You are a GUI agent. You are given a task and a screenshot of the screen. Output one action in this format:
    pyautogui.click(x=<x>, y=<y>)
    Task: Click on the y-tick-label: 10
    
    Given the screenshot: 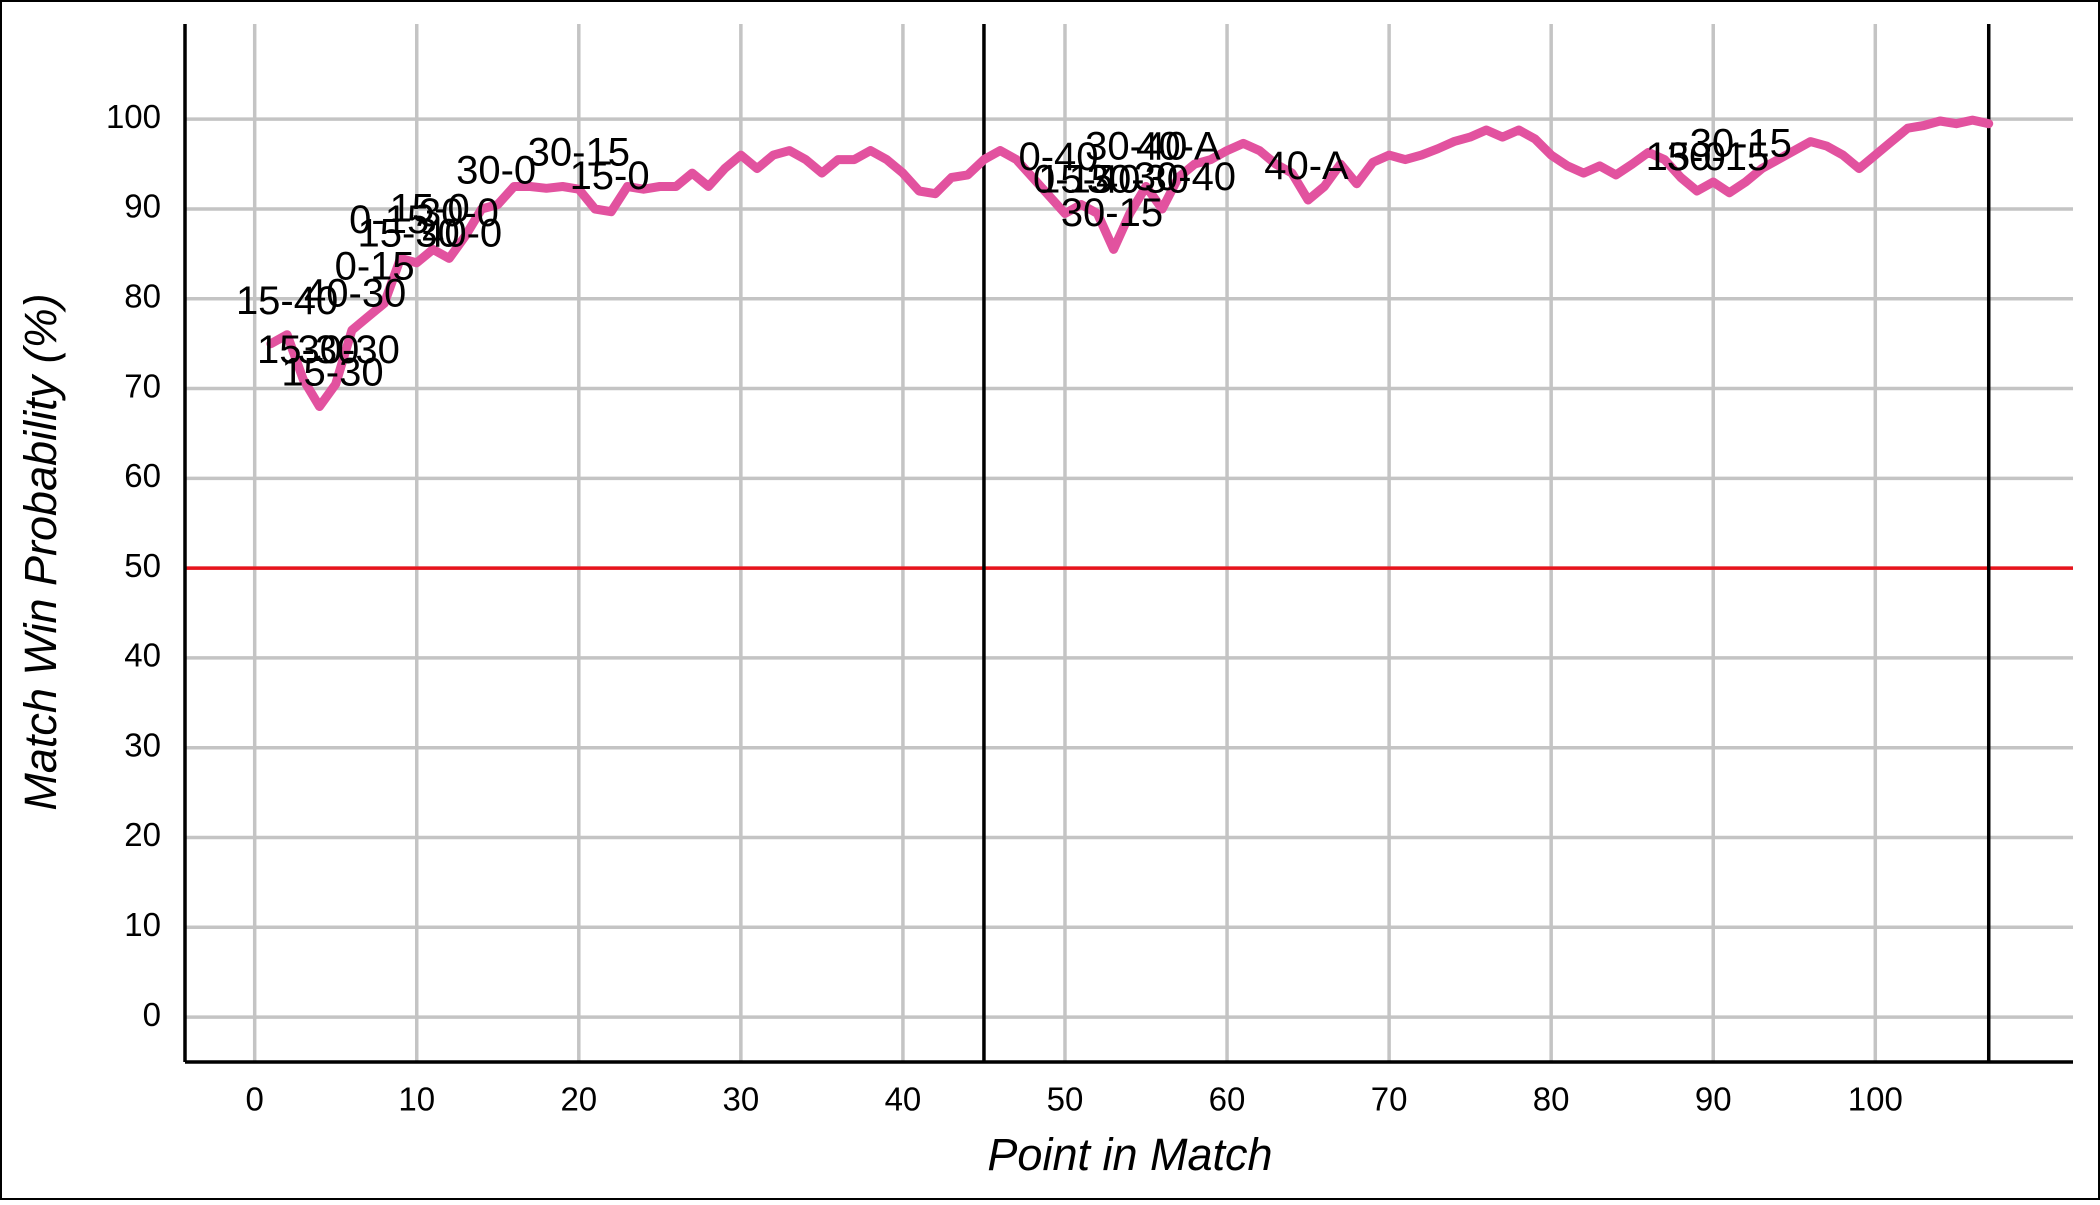 What is the action you would take?
    pyautogui.click(x=142, y=924)
    